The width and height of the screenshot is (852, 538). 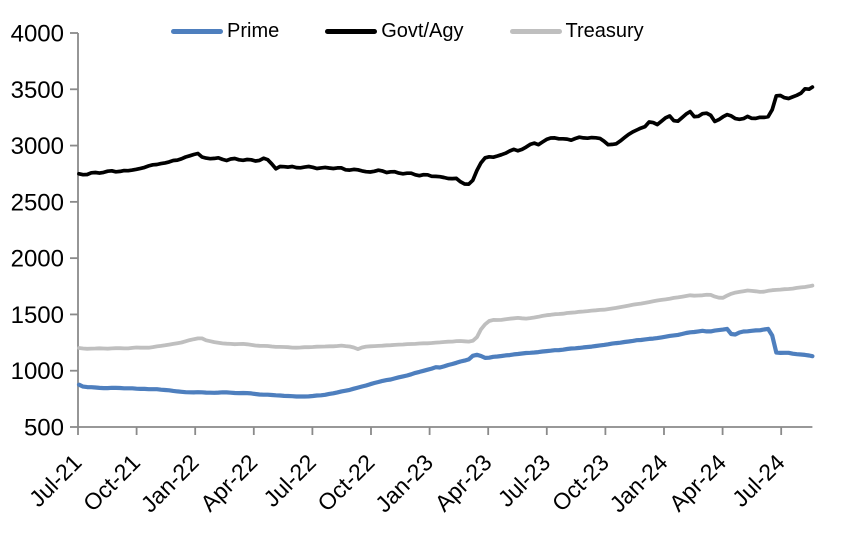 What do you see at coordinates (197, 31) in the screenshot?
I see `legend-swatch-prime-line` at bounding box center [197, 31].